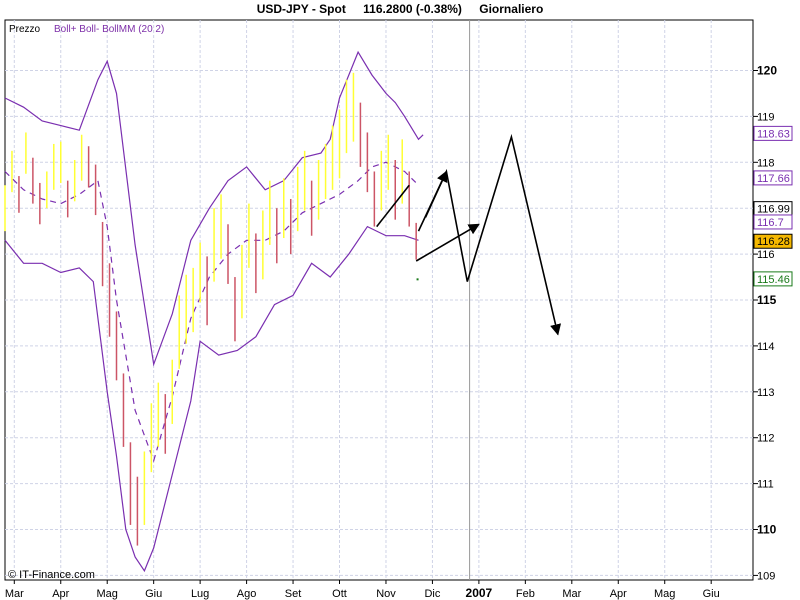  I want to click on price-label-text: 116.99, so click(773, 210).